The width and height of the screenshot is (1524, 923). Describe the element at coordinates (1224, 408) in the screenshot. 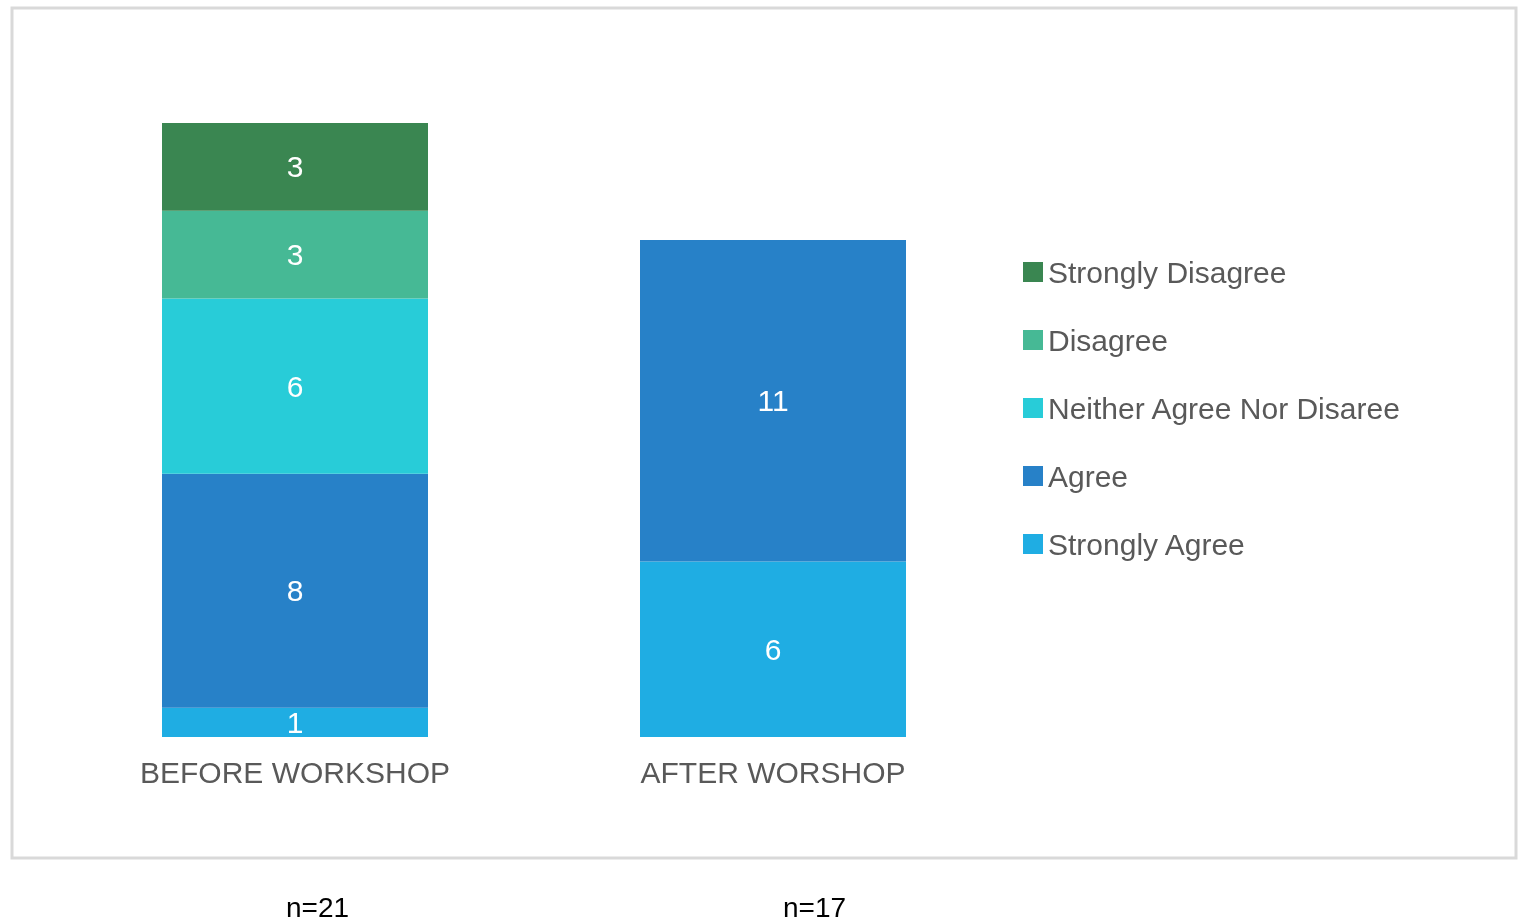

I see `legend-label: Neither Agree Nor Disaree` at that location.